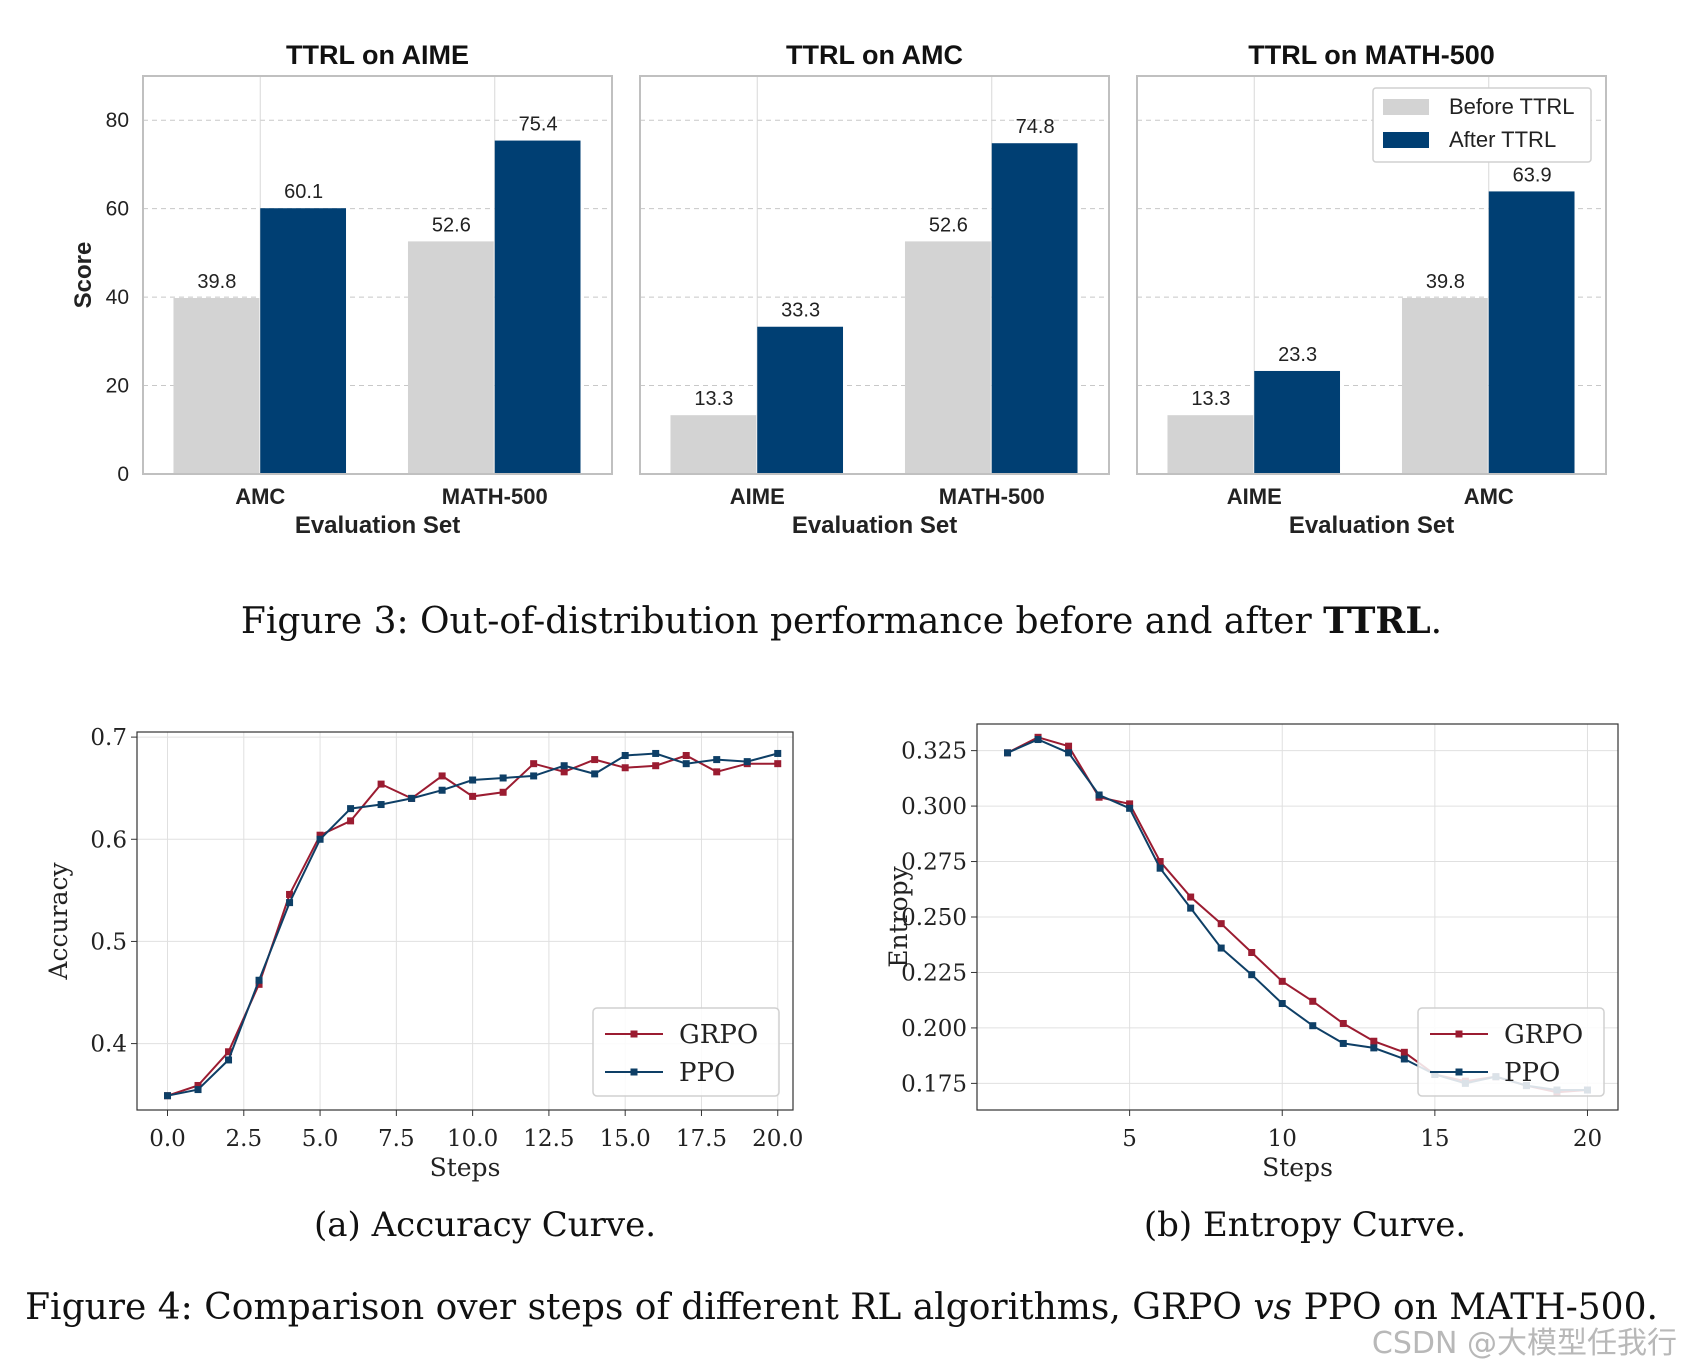  What do you see at coordinates (701, 1139) in the screenshot?
I see `x-tick-label: 17.5` at bounding box center [701, 1139].